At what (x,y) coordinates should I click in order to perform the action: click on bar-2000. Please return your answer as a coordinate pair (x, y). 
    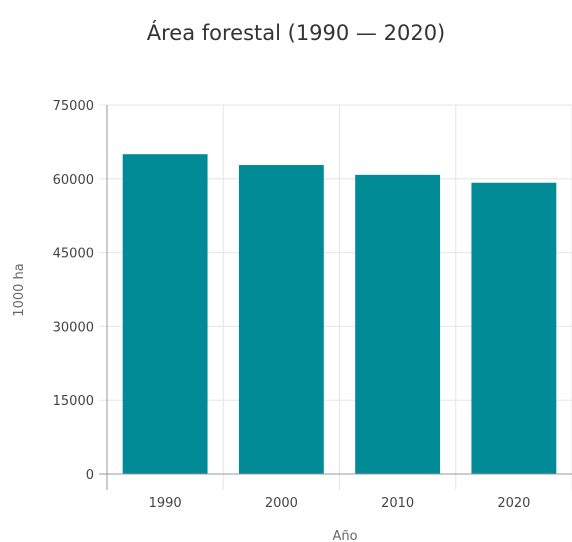
    Looking at the image, I should click on (281, 320).